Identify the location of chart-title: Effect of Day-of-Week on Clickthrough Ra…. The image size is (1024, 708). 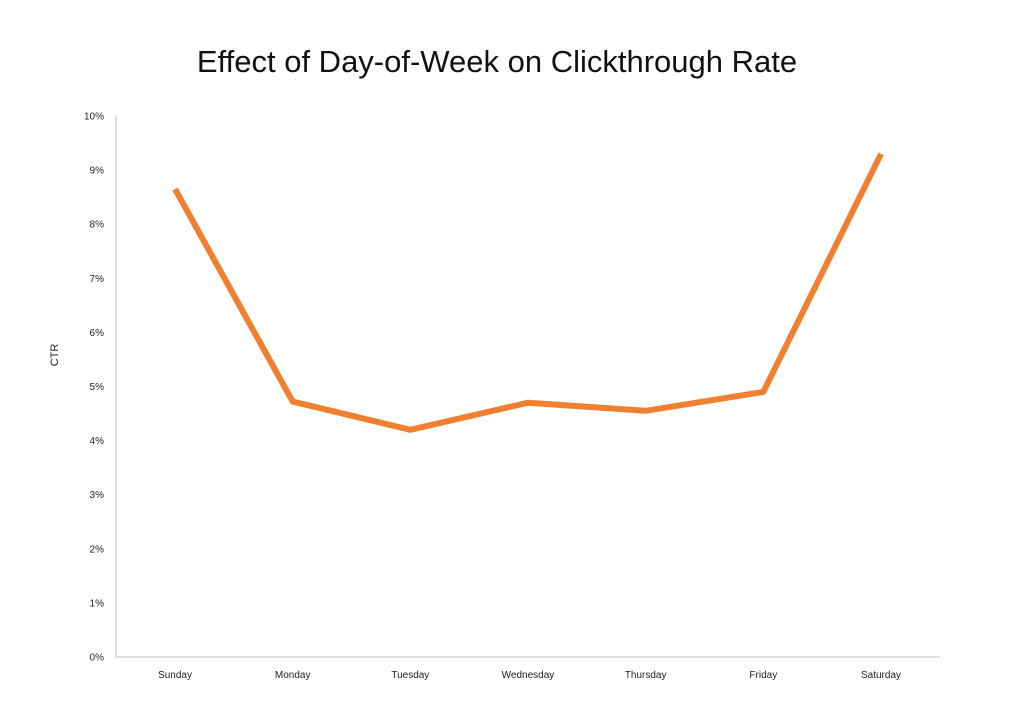
(497, 61).